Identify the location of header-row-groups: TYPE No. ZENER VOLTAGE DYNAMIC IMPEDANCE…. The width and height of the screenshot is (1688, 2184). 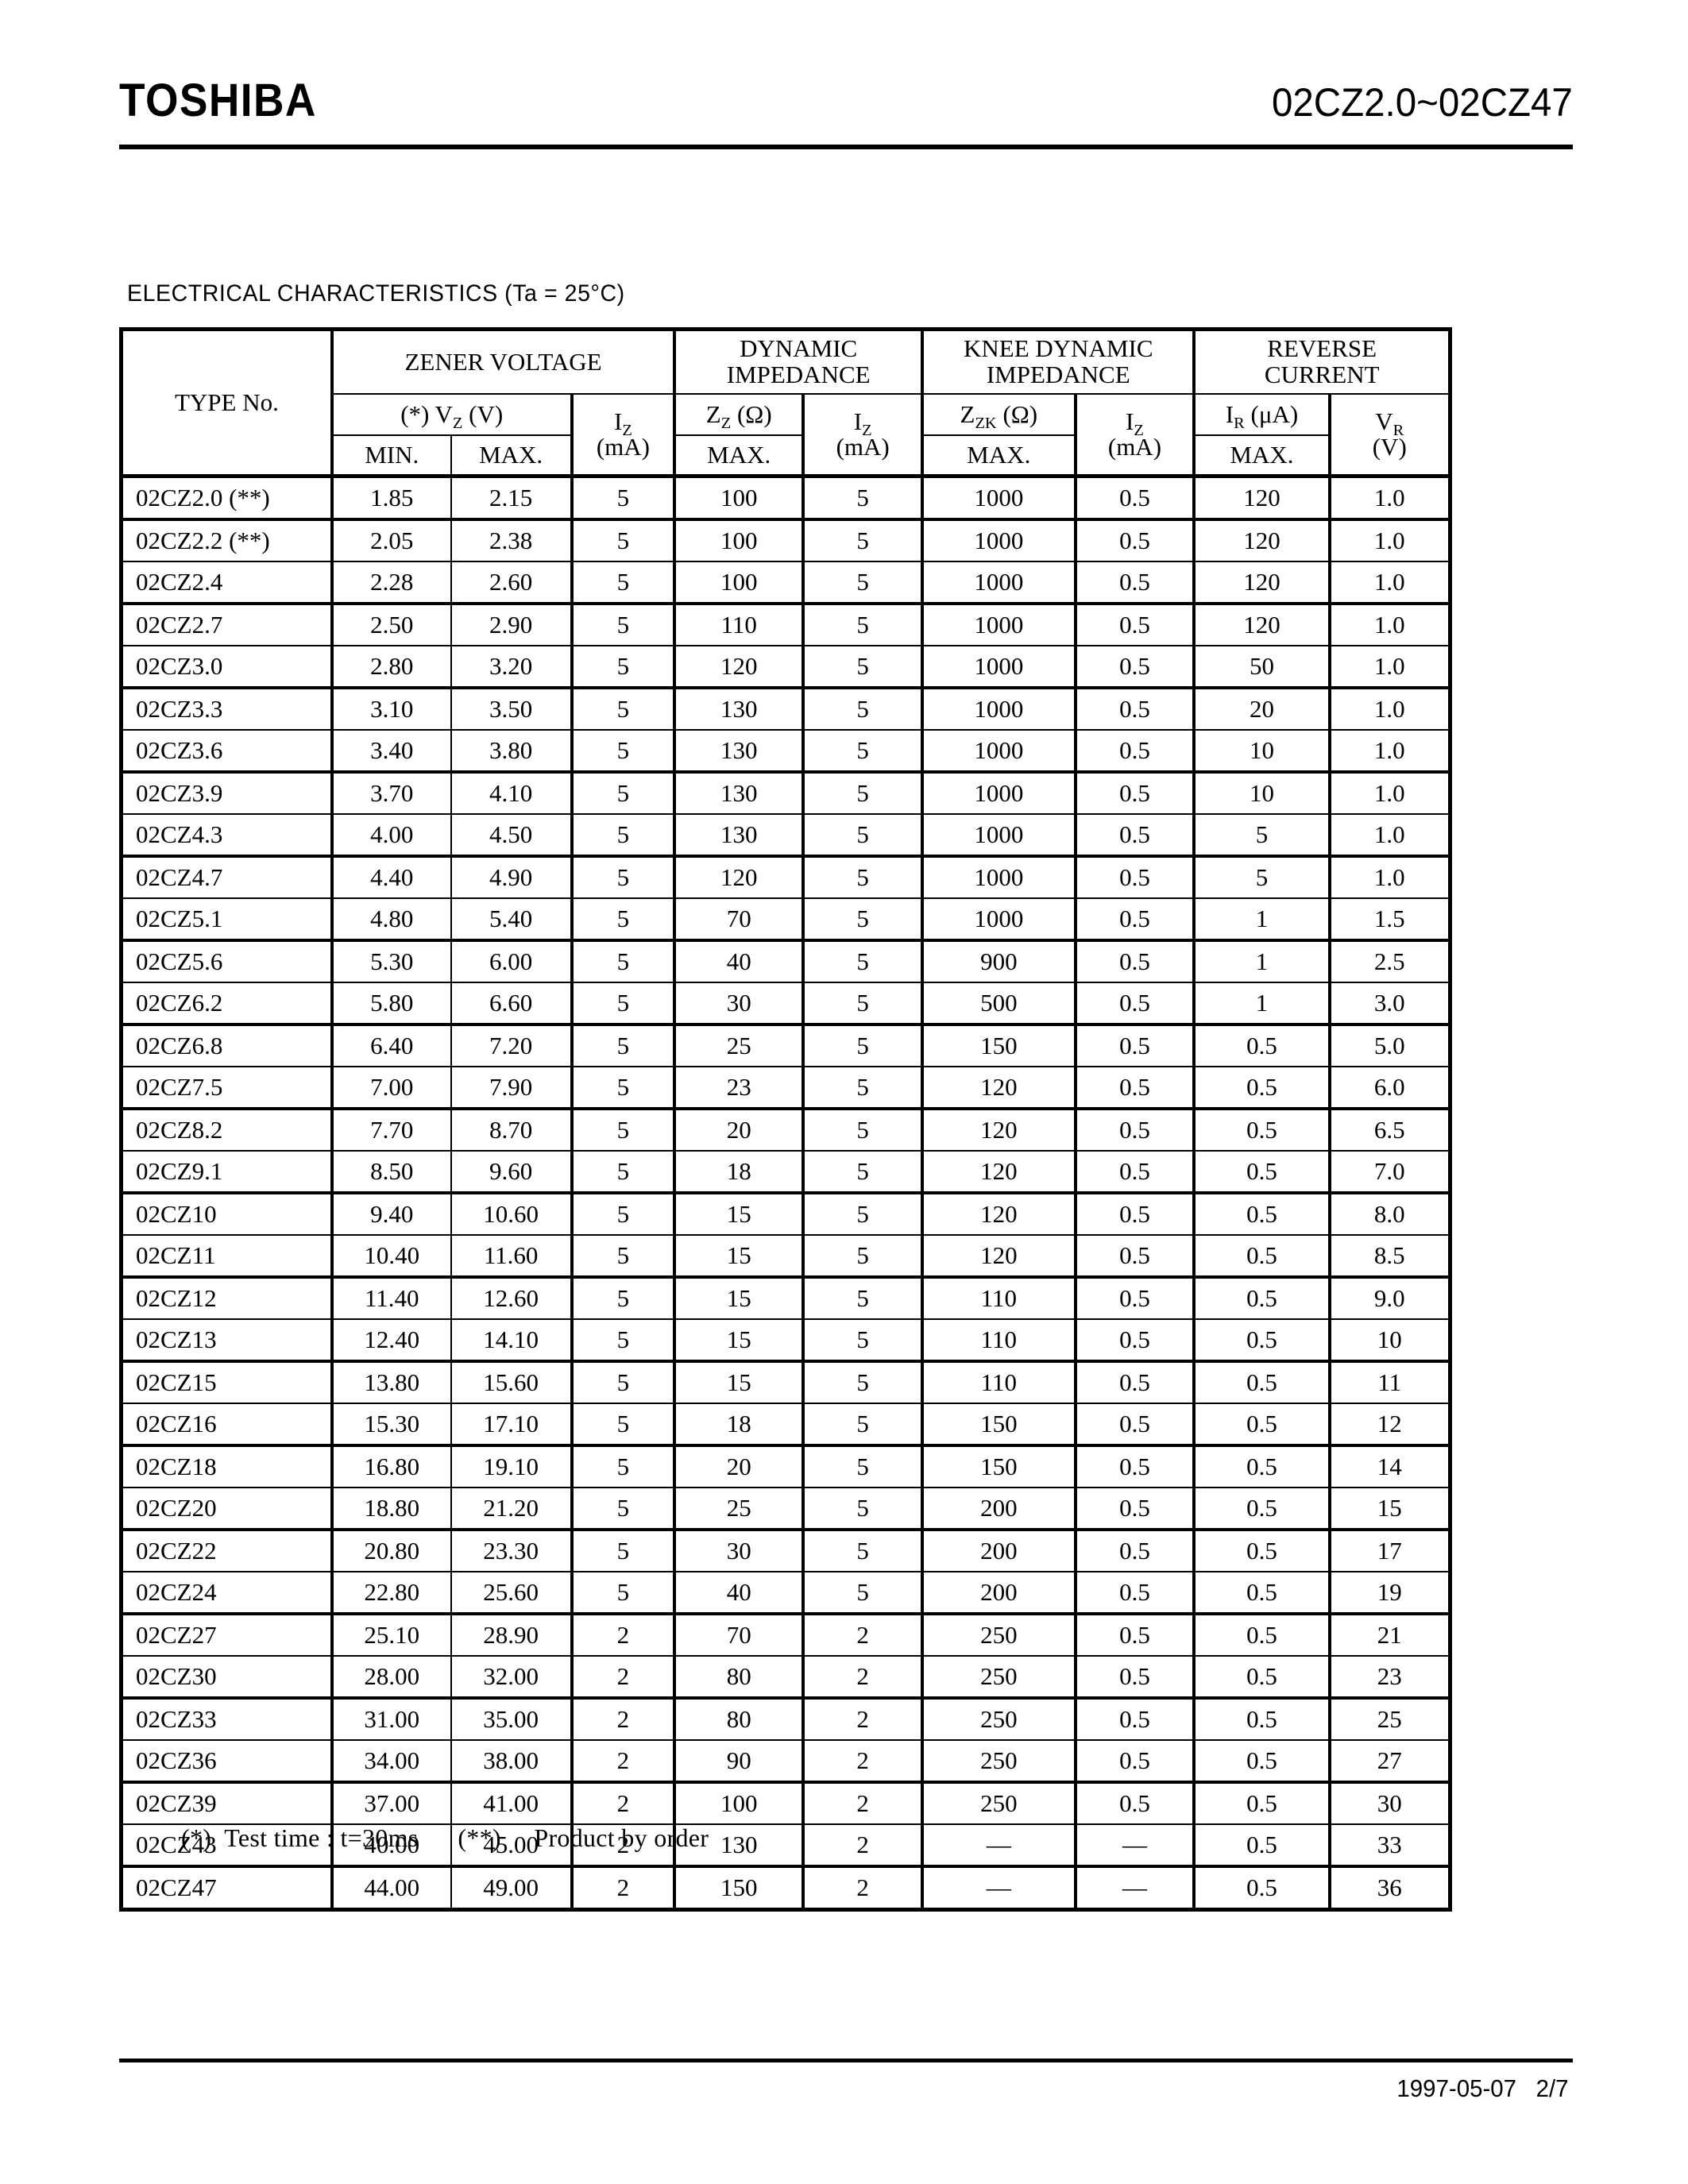
(786, 403).